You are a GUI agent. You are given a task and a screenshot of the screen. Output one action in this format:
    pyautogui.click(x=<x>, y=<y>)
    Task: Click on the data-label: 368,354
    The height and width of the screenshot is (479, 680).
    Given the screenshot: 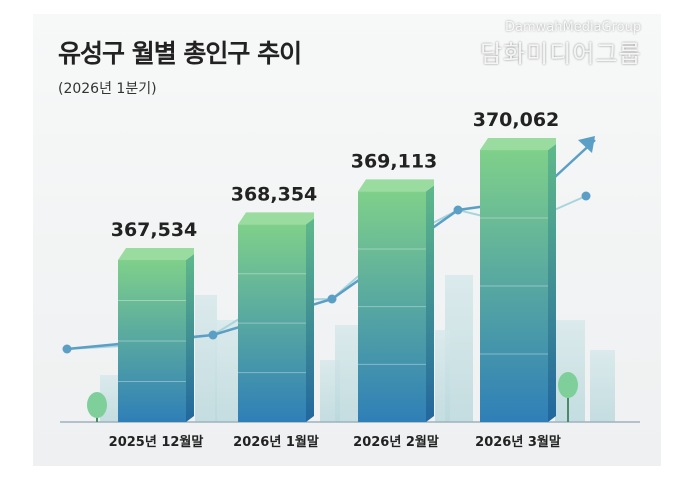 What is the action you would take?
    pyautogui.click(x=274, y=194)
    